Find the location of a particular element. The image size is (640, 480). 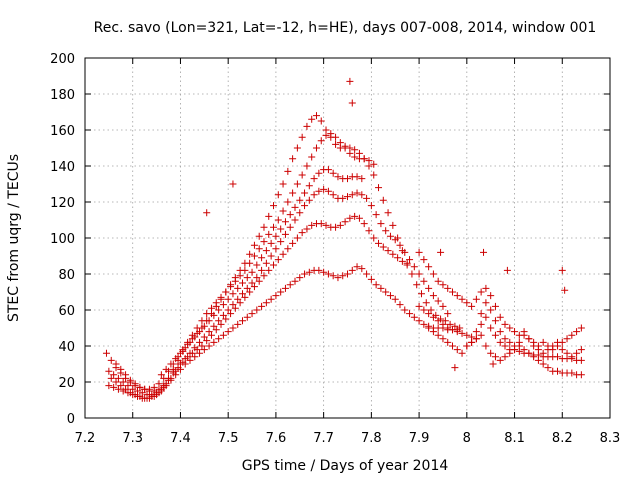

data-point-outlier is located at coordinates (493, 364).